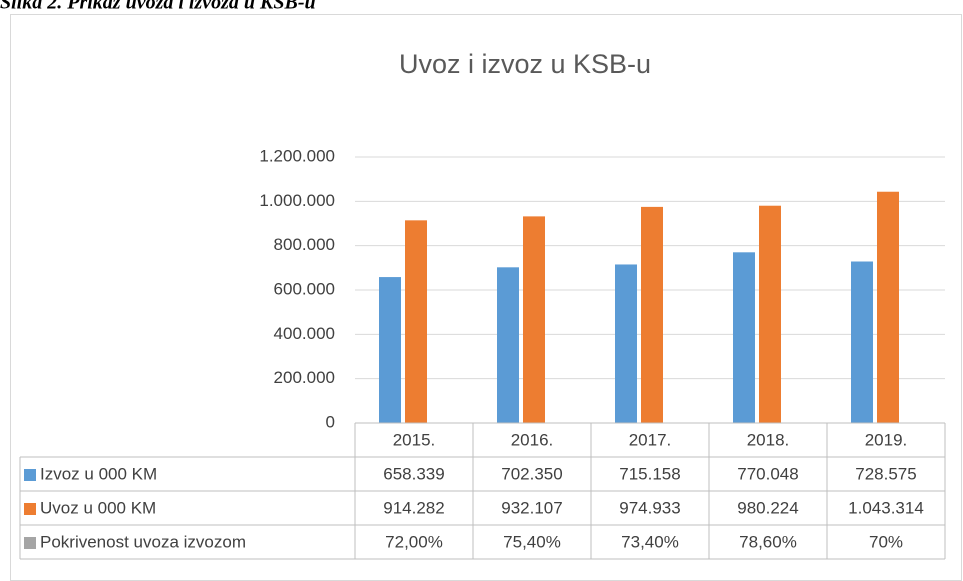 The width and height of the screenshot is (963, 581). What do you see at coordinates (649, 473) in the screenshot?
I see `table-value: 715.158` at bounding box center [649, 473].